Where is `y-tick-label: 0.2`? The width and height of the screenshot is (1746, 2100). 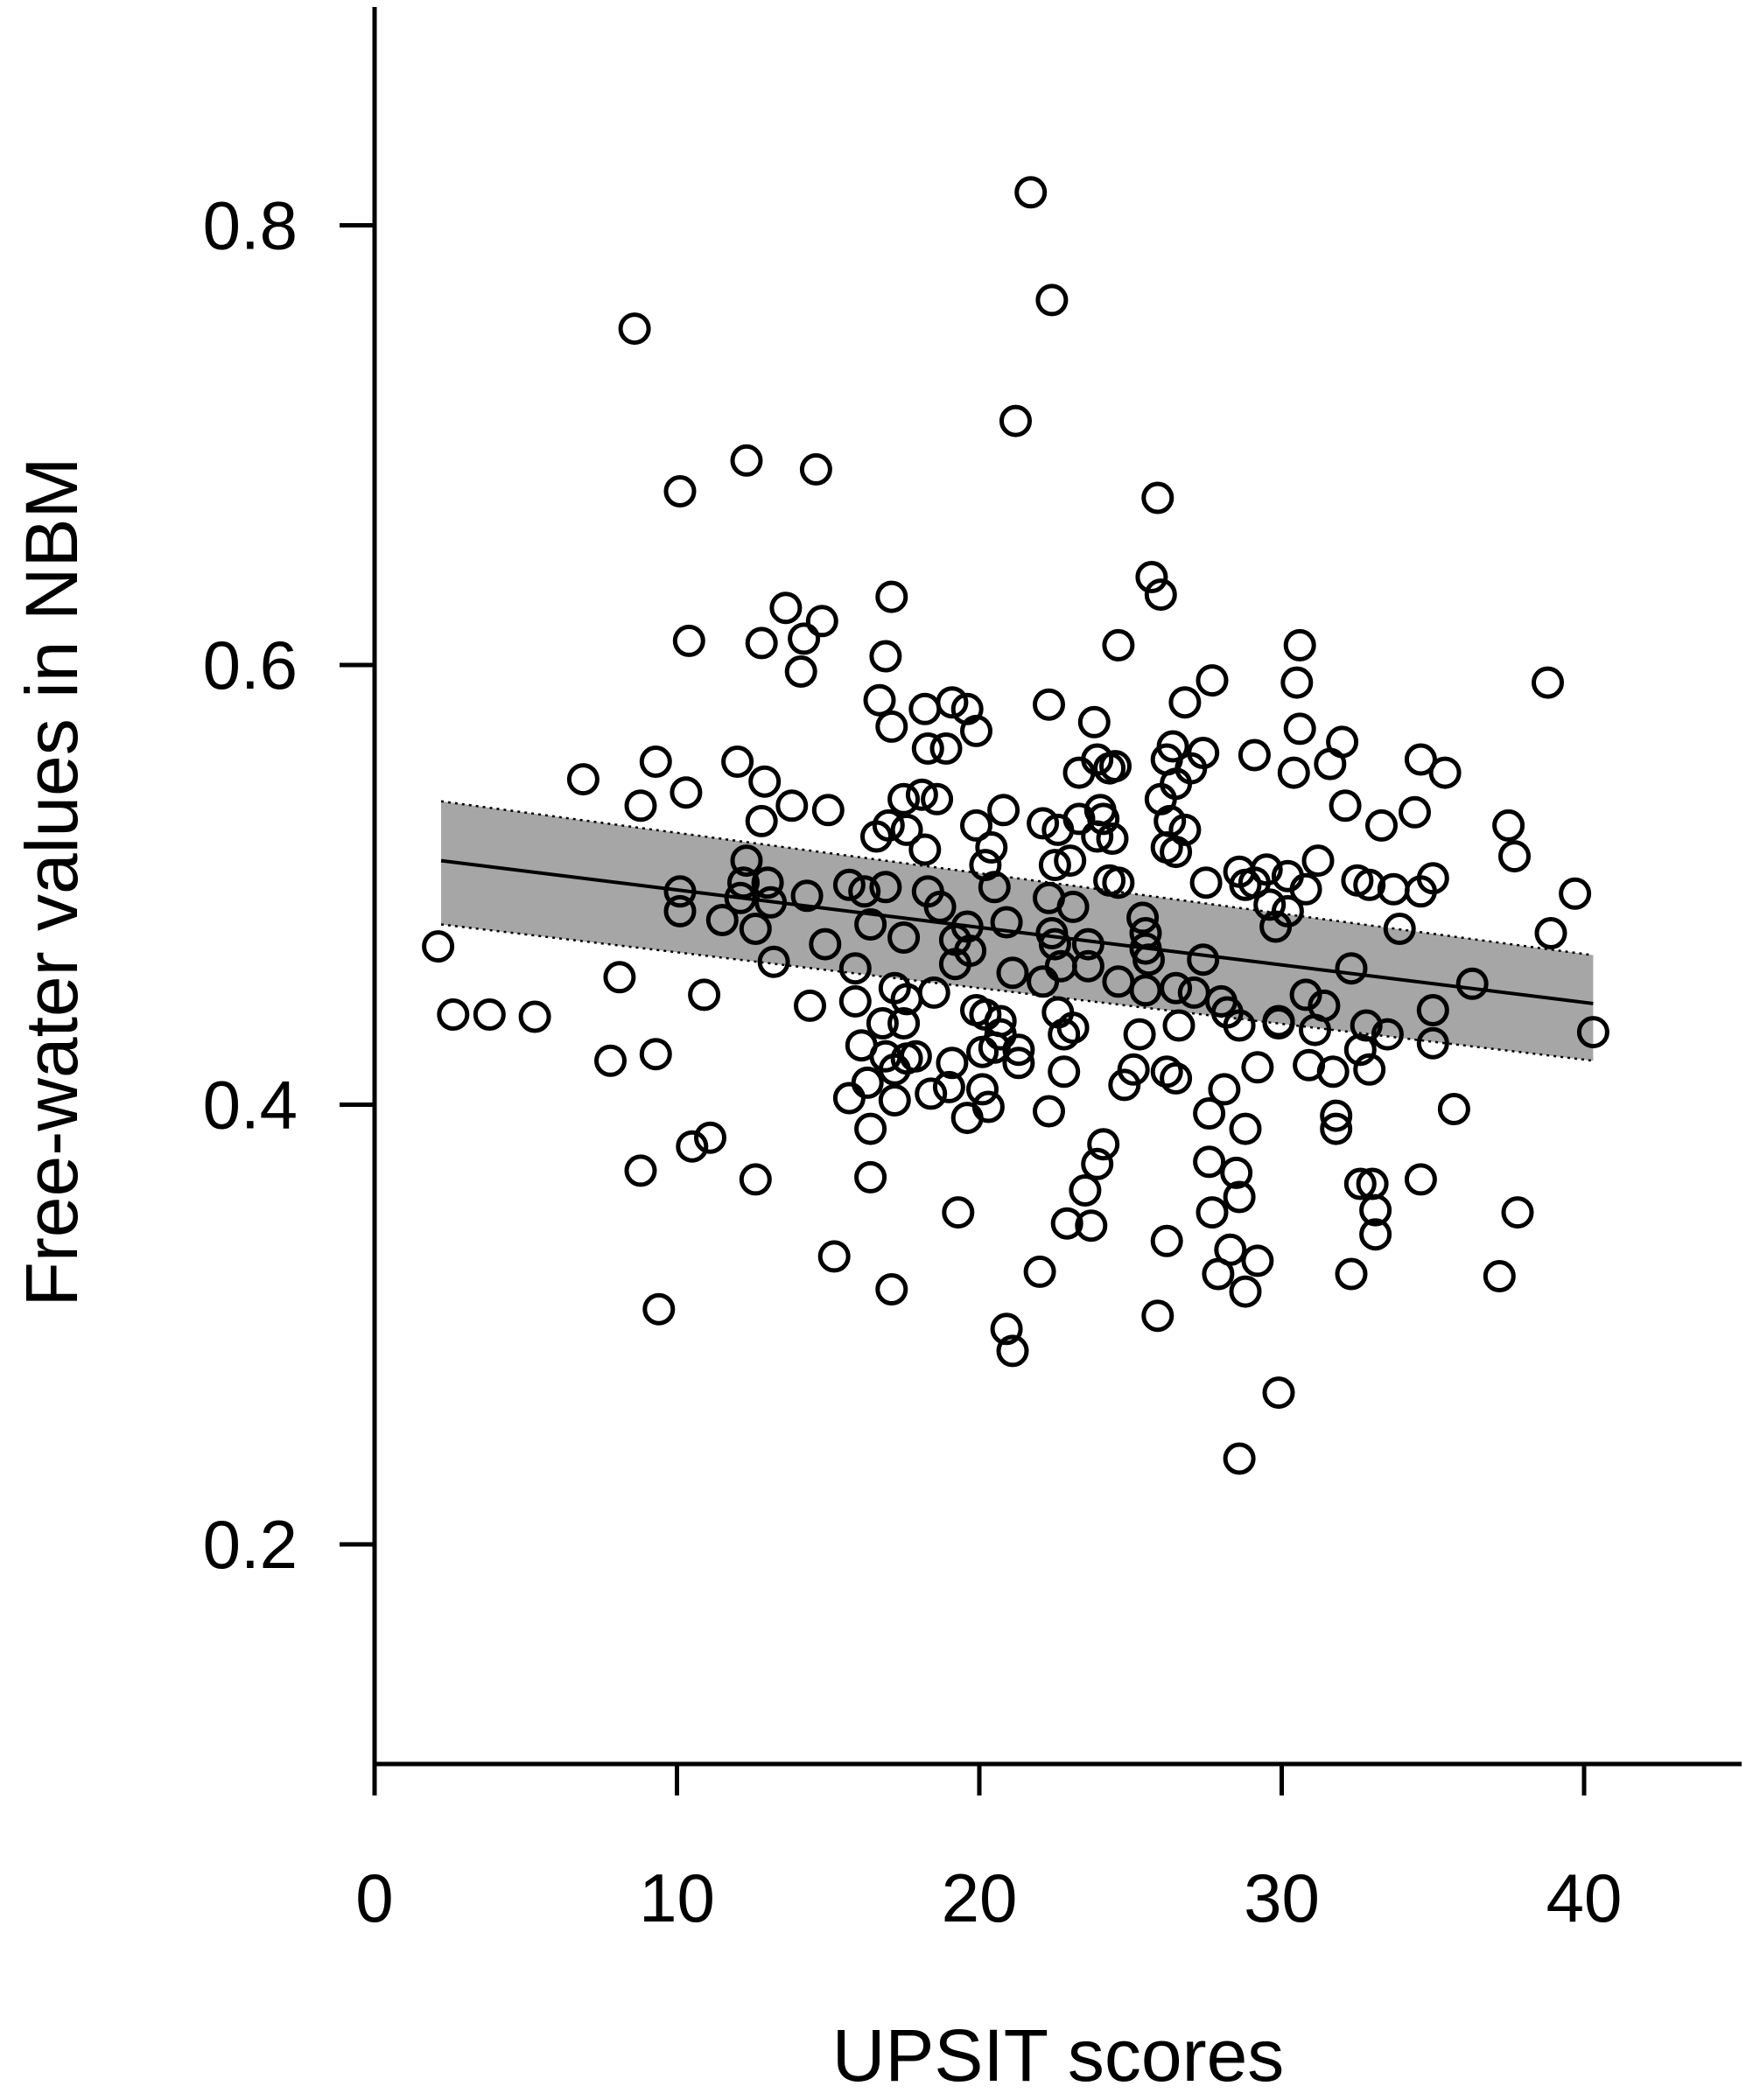
y-tick-label: 0.2 is located at coordinates (250, 1544).